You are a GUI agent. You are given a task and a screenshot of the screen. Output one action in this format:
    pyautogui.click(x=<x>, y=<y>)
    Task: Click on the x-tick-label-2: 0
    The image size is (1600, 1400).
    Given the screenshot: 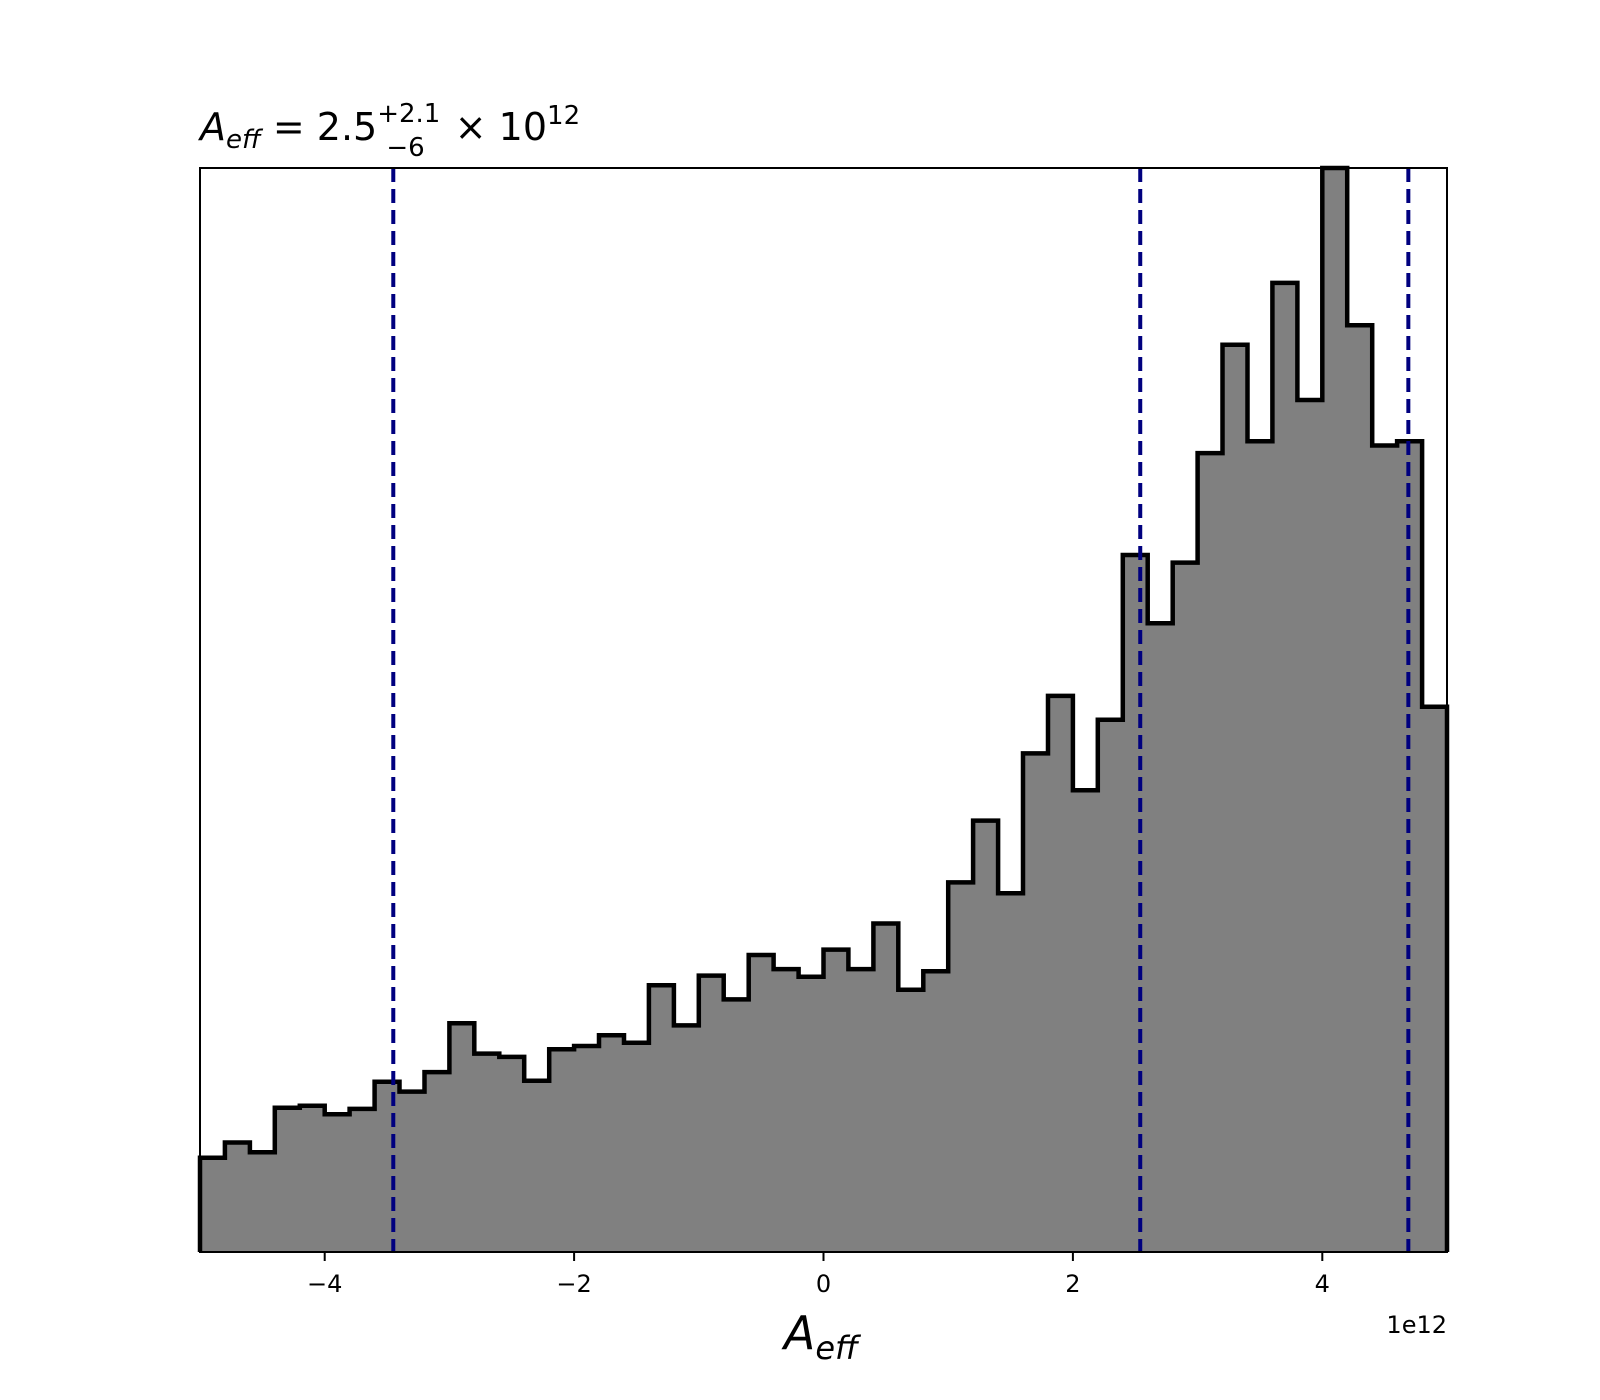 What is the action you would take?
    pyautogui.click(x=823, y=1284)
    